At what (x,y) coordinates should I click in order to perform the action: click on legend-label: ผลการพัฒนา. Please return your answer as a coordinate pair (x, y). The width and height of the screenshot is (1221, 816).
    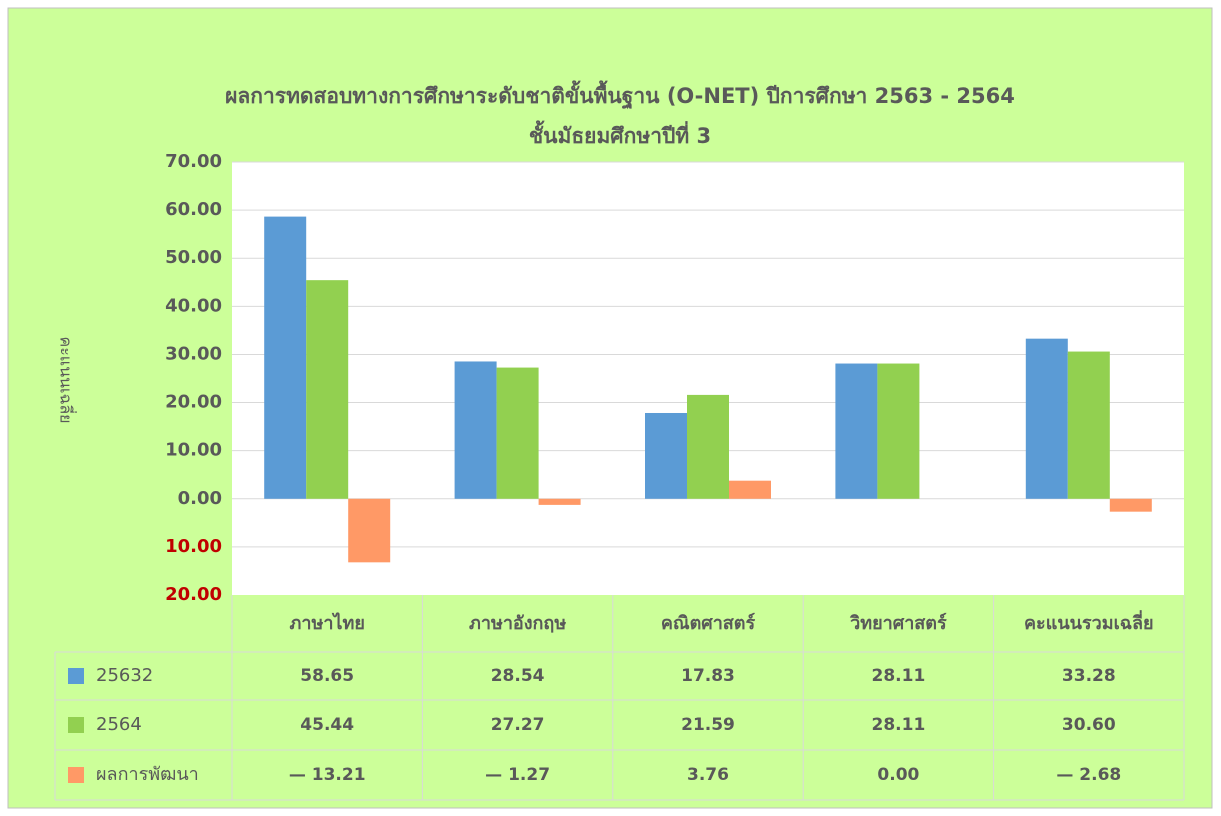
    Looking at the image, I should click on (147, 774).